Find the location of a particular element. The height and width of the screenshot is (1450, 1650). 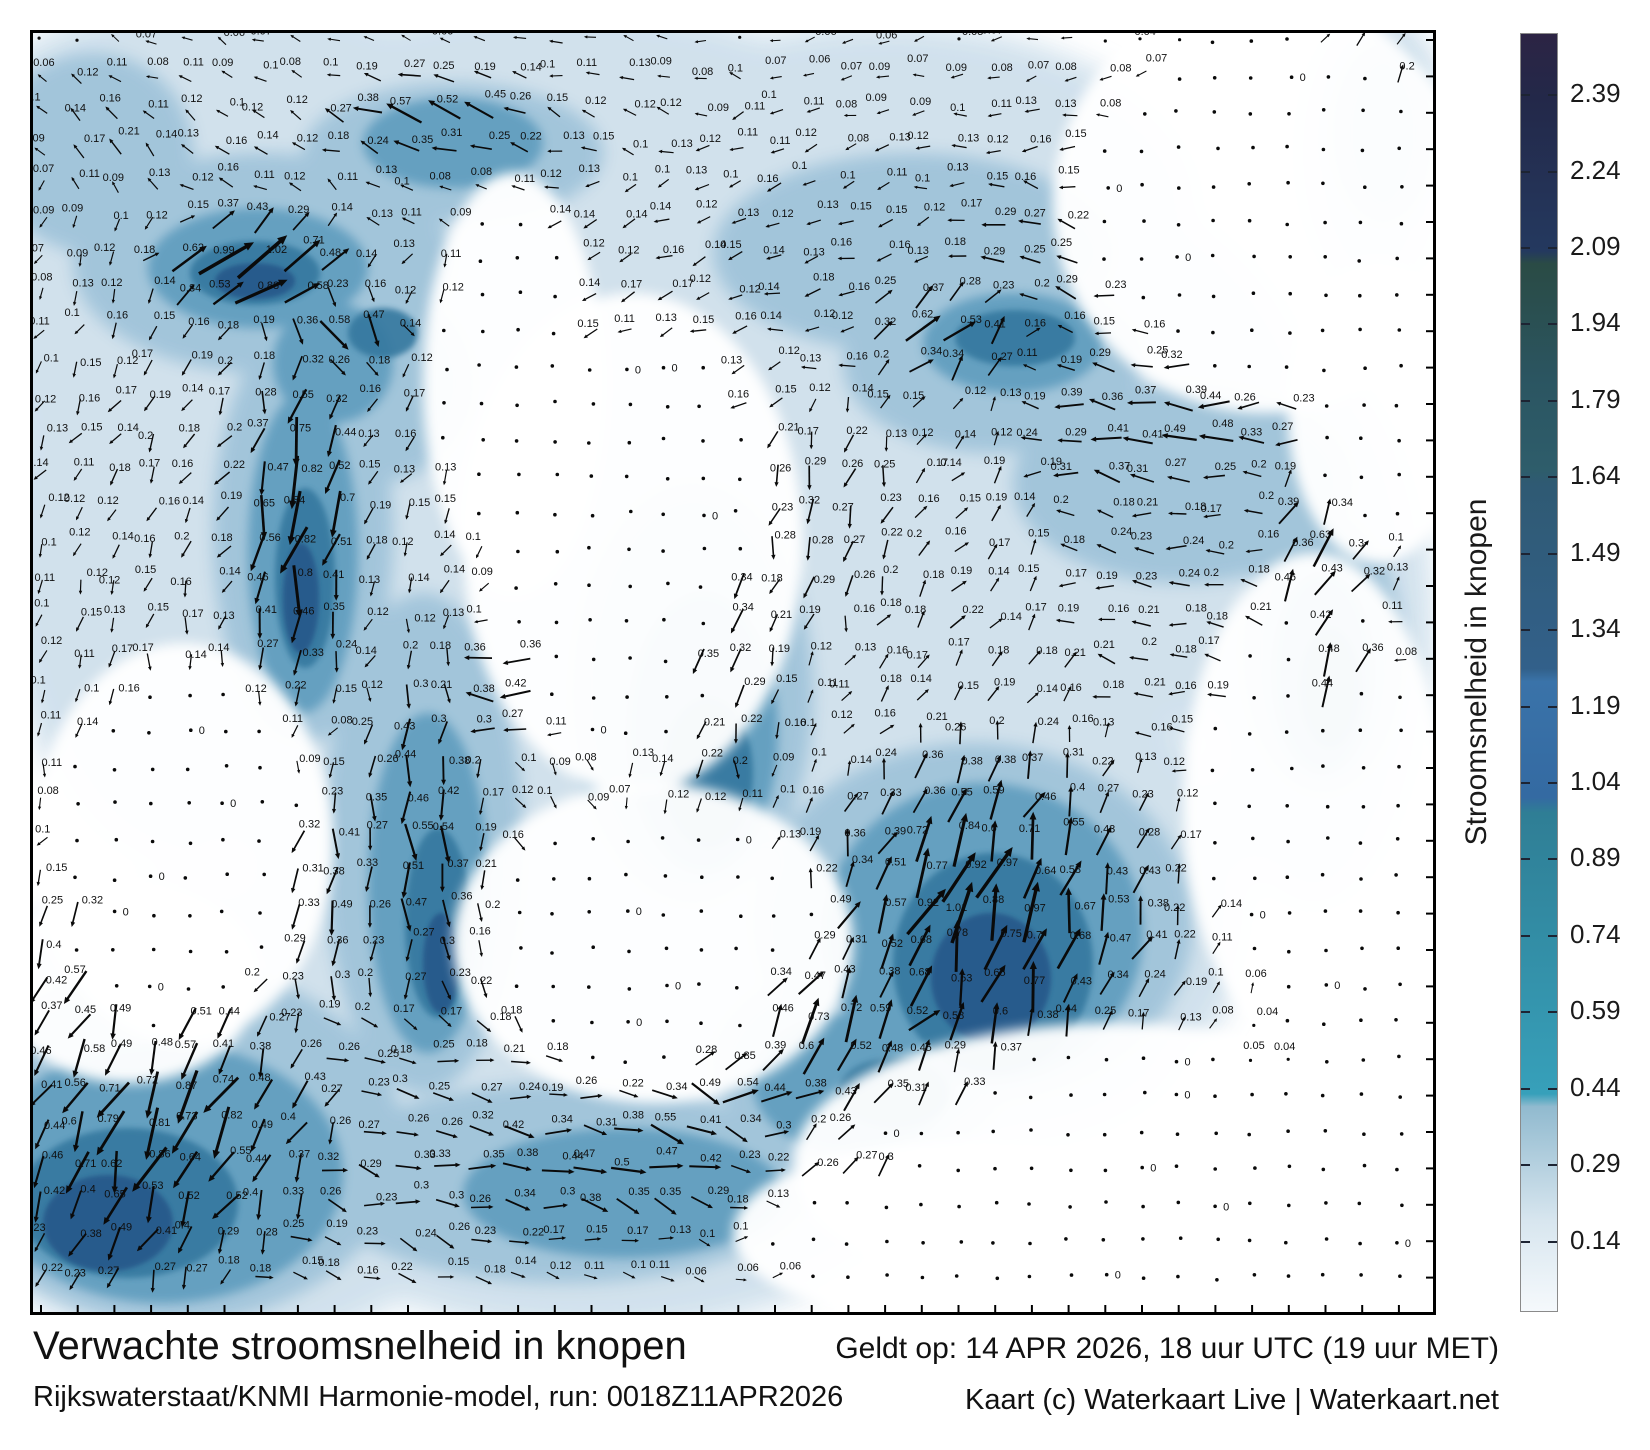

colorbar-tick-label: 0.74 is located at coordinates (1595, 933).